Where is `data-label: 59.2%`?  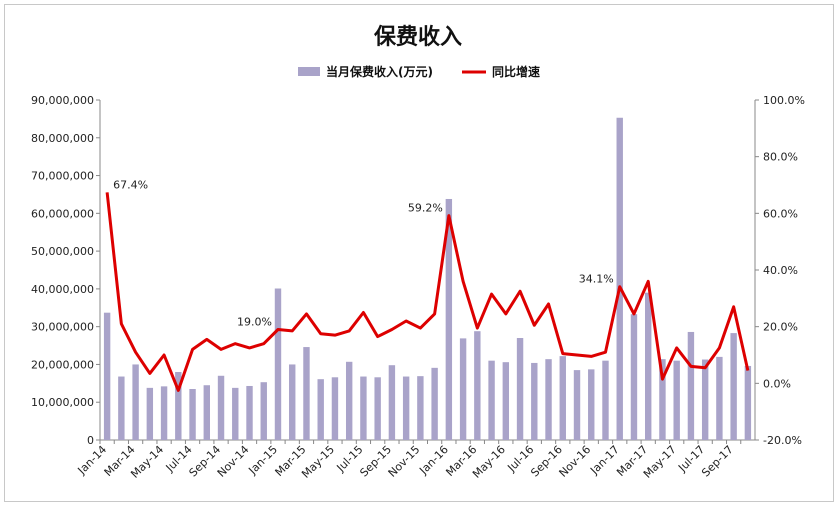
data-label: 59.2% is located at coordinates (425, 208).